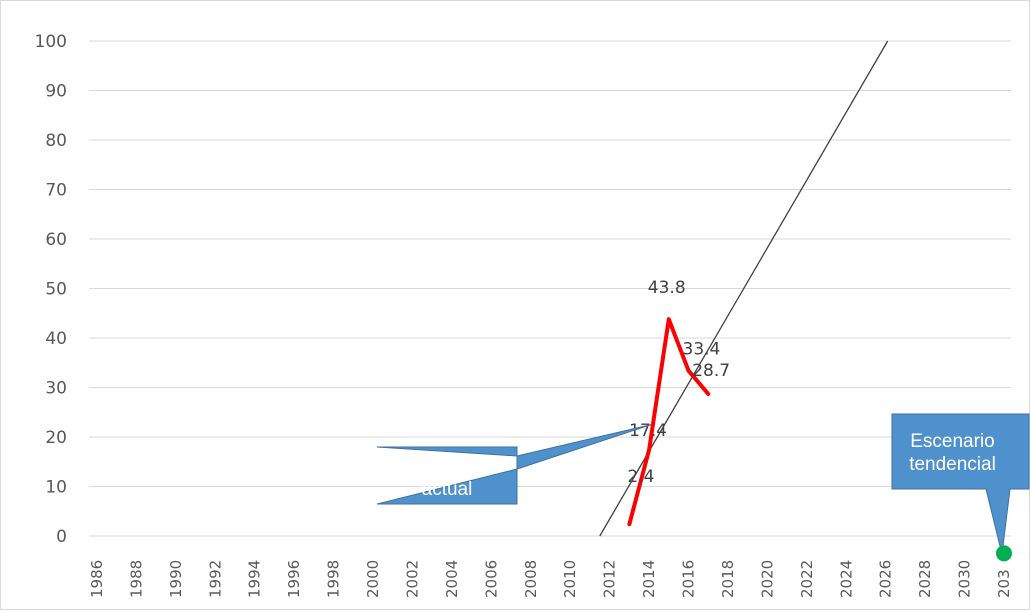  Describe the element at coordinates (570, 579) in the screenshot. I see `x-tick-label: 2010` at that location.